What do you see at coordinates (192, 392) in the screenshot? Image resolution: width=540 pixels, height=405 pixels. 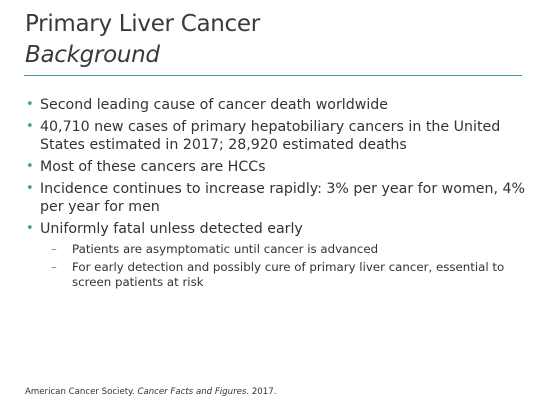 I see `citation-publication: Cancer Facts and Figures` at bounding box center [192, 392].